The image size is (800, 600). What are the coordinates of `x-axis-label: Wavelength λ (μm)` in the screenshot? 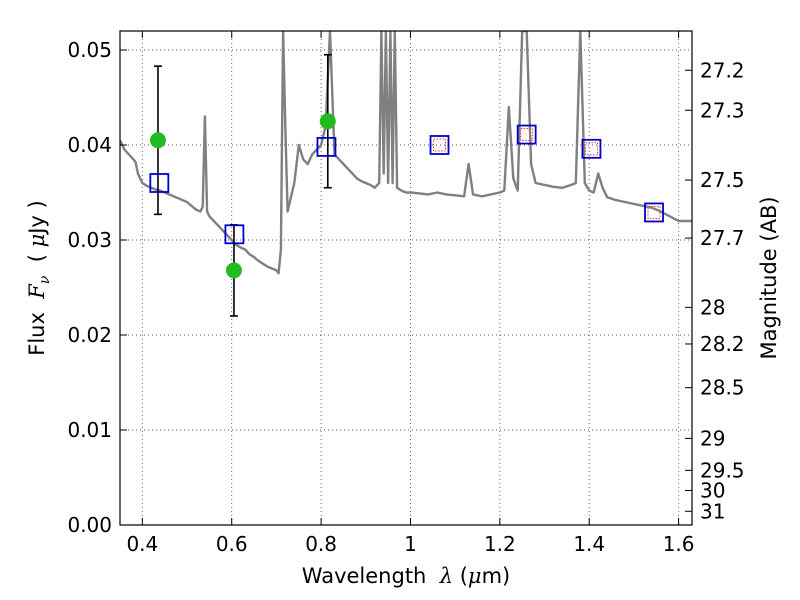 It's located at (406, 576).